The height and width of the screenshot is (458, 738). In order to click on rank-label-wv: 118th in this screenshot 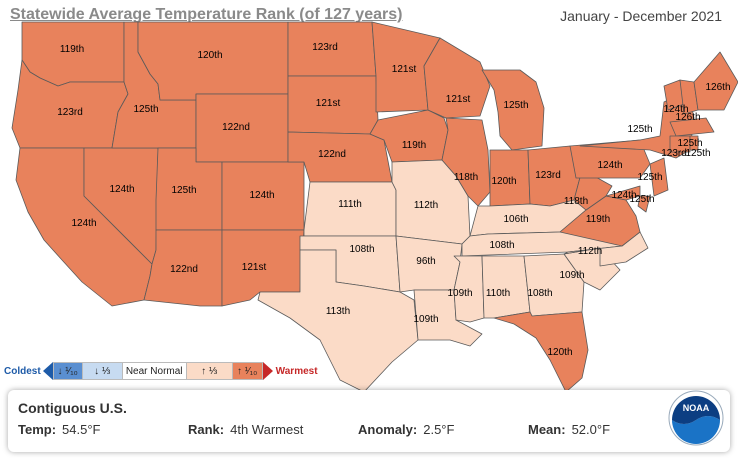, I will do `click(576, 201)`.